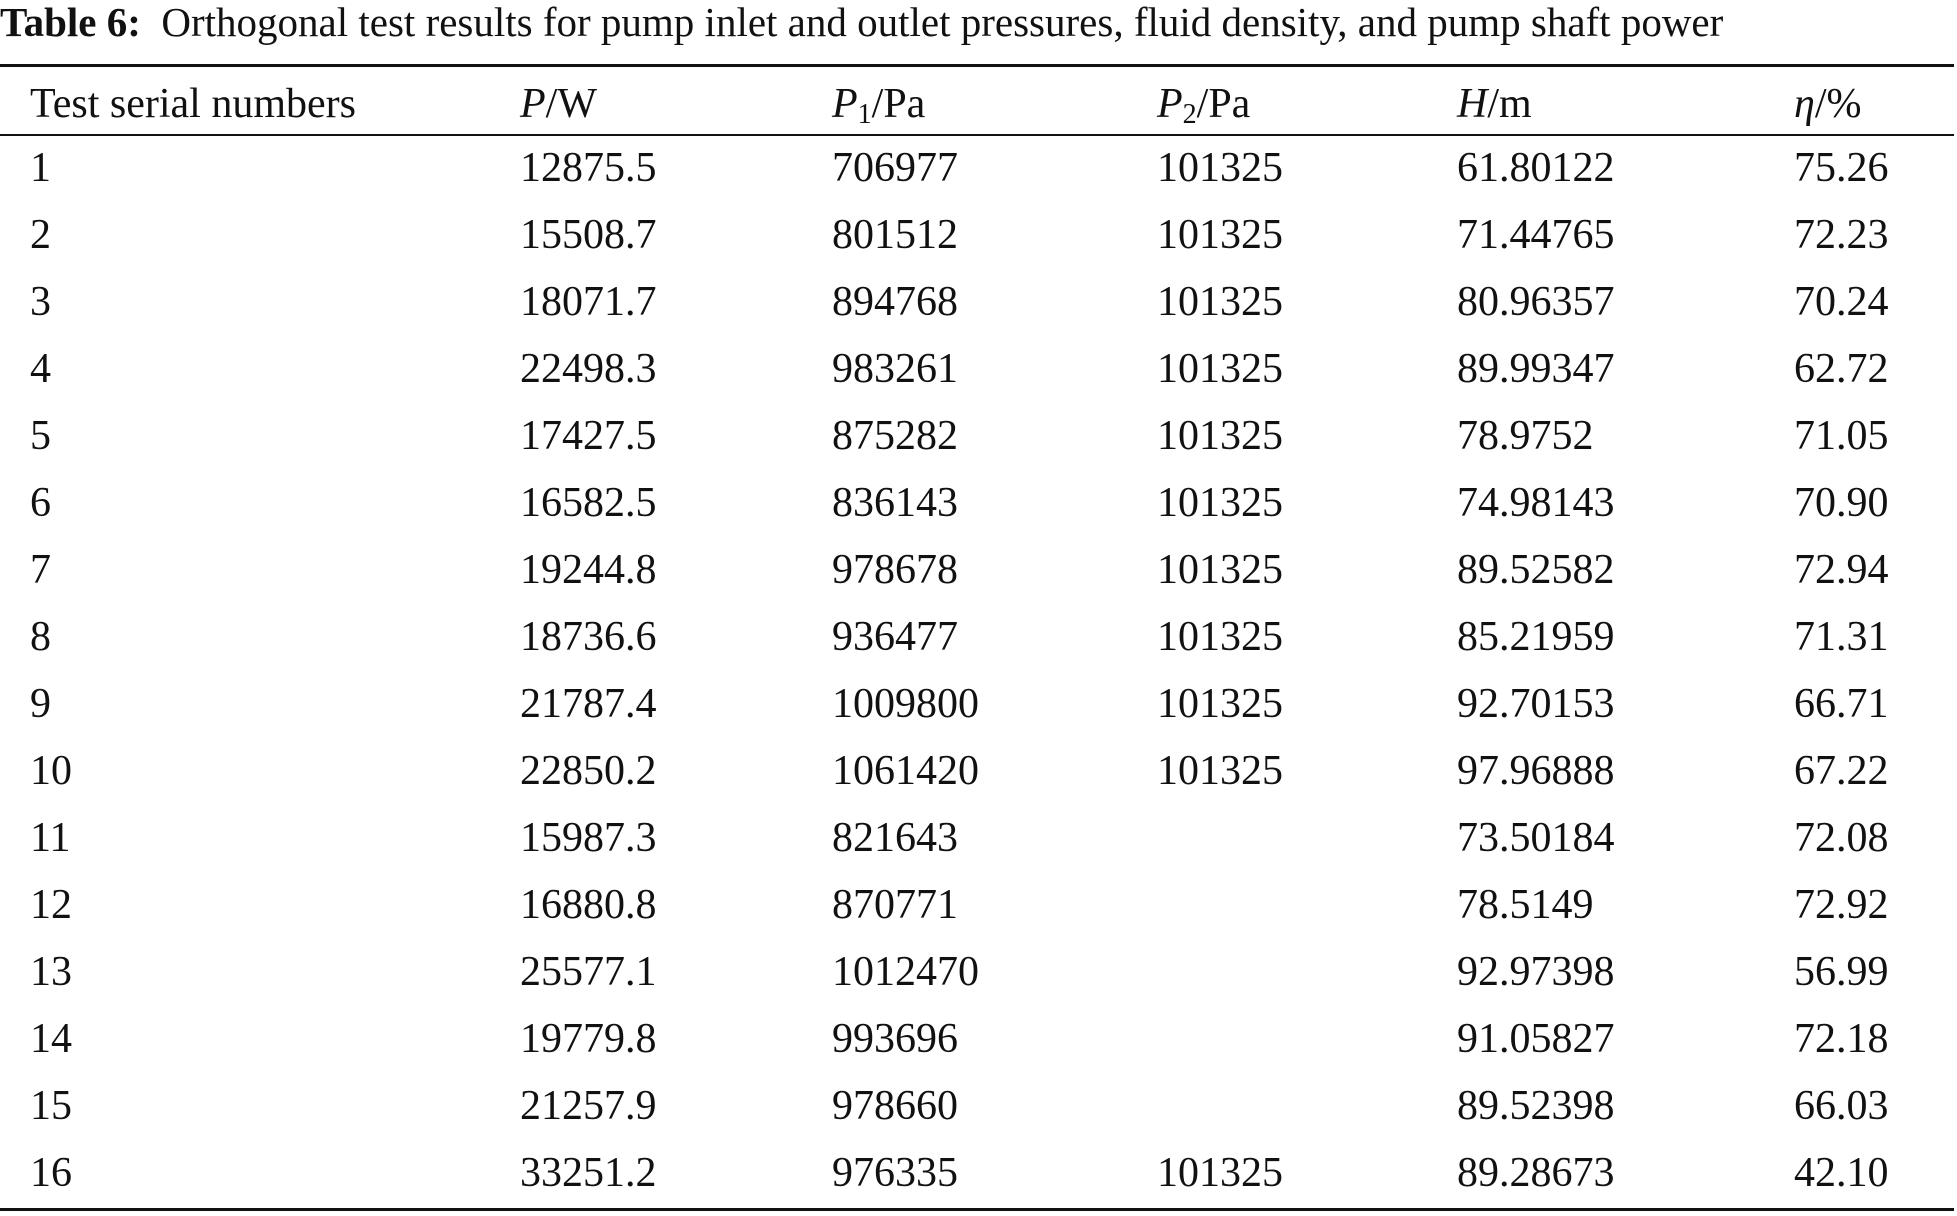 The image size is (1957, 1216). What do you see at coordinates (977, 1172) in the screenshot?
I see `table-row: 16 33251.2 976335 101325 89.28673 42.10` at bounding box center [977, 1172].